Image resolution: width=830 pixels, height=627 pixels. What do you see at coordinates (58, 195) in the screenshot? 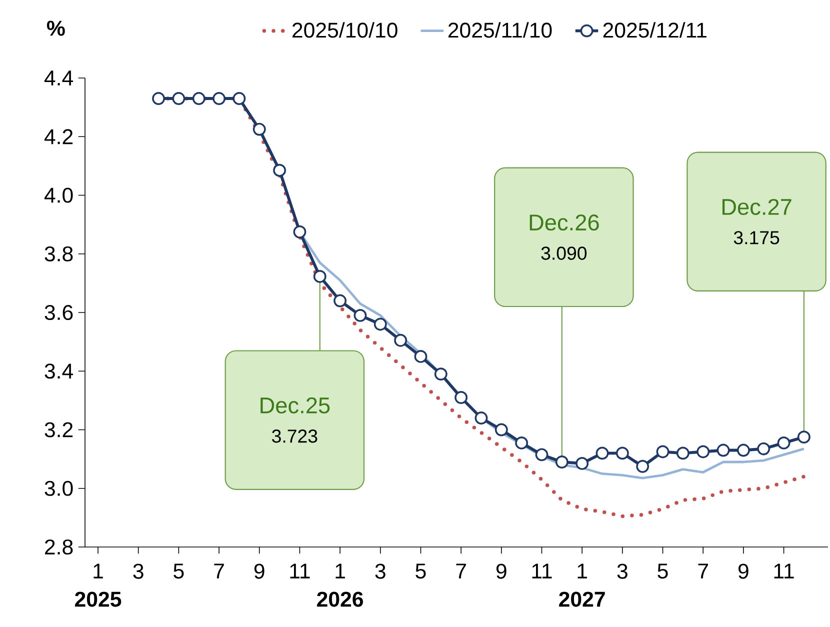
I see `y-tick-label: 4.0` at bounding box center [58, 195].